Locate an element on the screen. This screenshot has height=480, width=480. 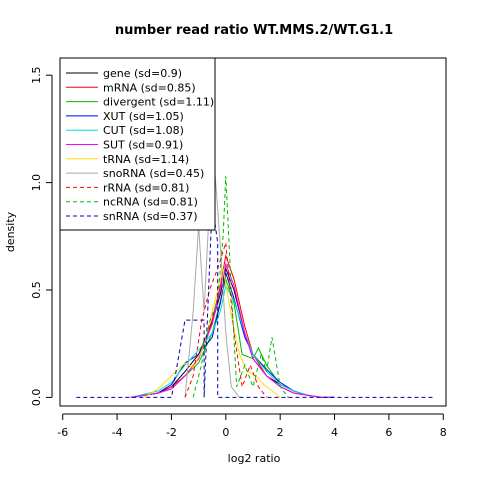
y-tick-label: 1.0 is located at coordinates (36, 183).